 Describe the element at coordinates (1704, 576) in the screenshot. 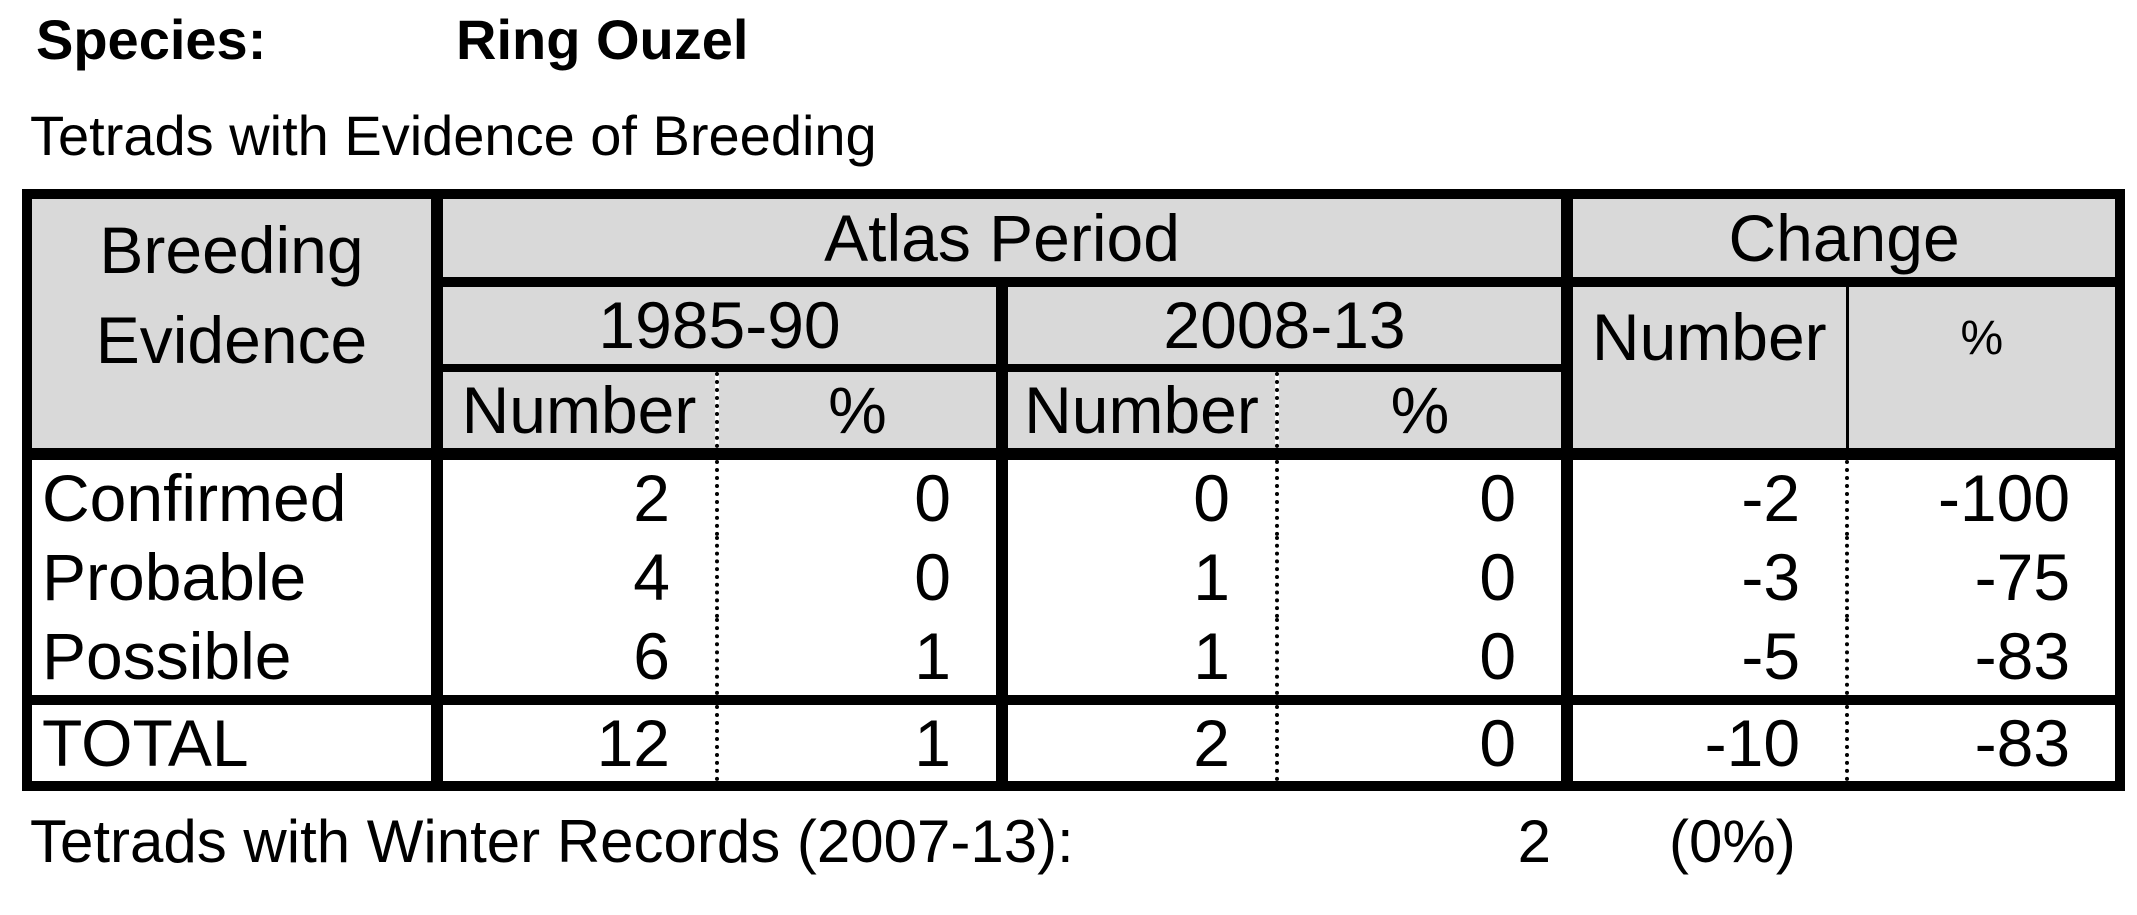

I see `cell-change-number: -3` at that location.